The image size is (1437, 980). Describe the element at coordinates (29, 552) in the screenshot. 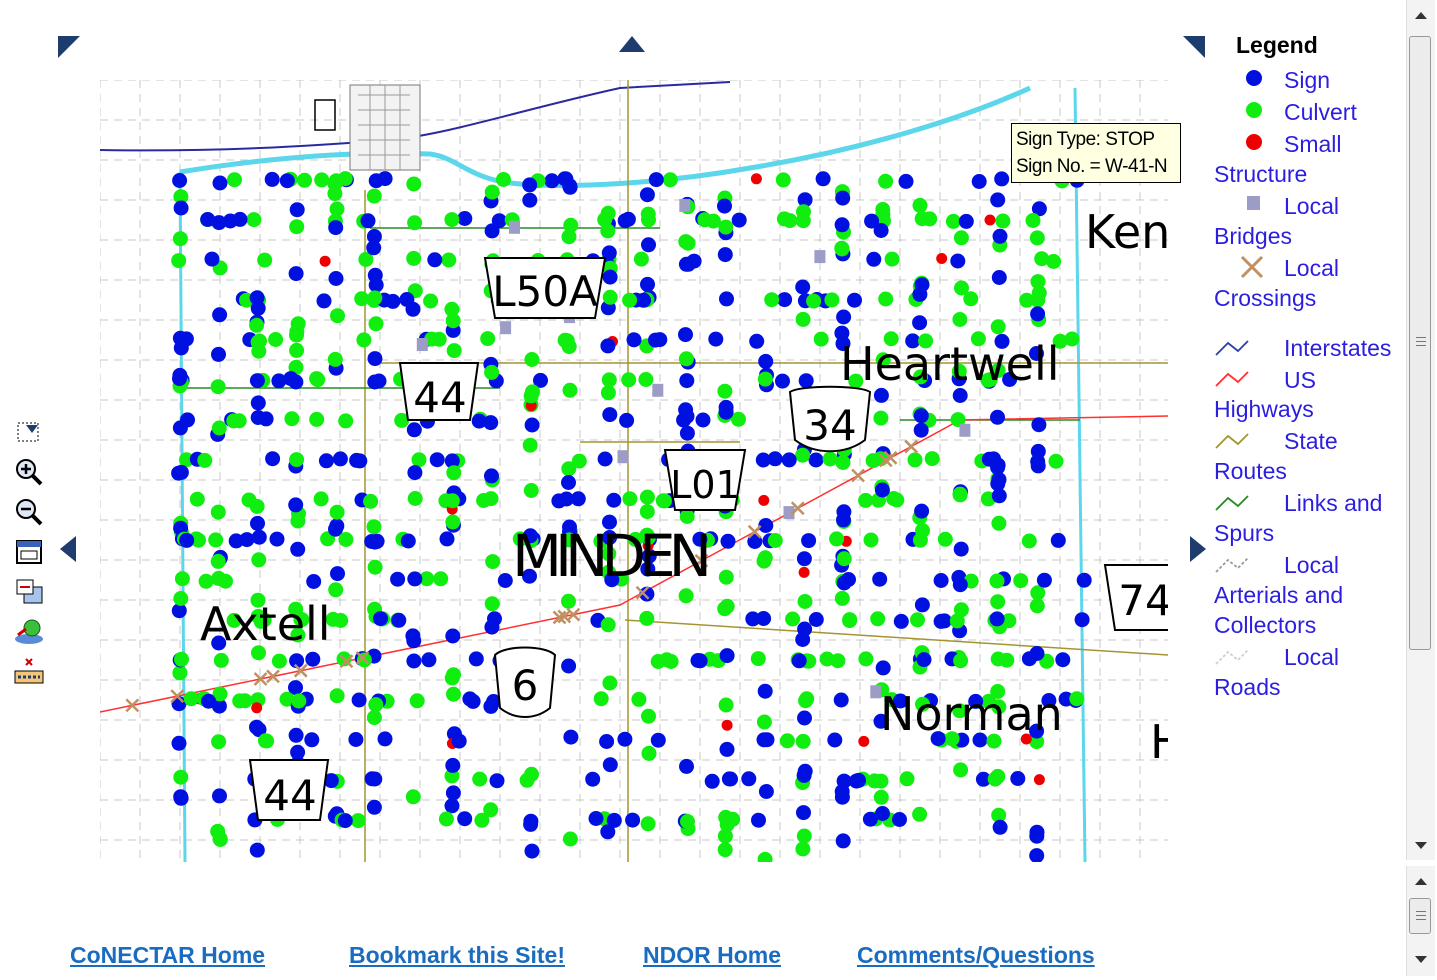

I see `full-extent-icon` at that location.